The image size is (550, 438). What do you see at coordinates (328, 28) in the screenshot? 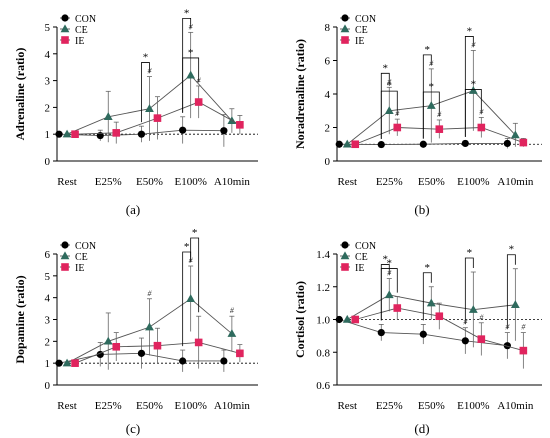
I see `y-tick-label: 8` at bounding box center [328, 28].